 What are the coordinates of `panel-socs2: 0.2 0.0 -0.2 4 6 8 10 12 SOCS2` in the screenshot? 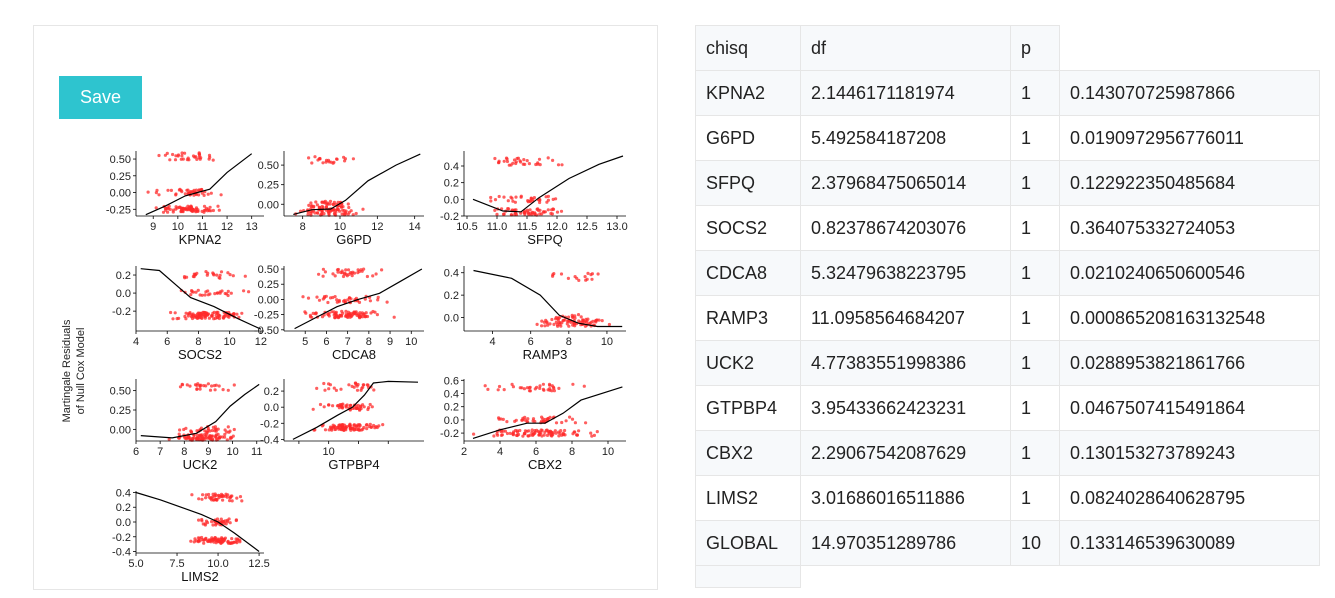 It's located at (189, 314).